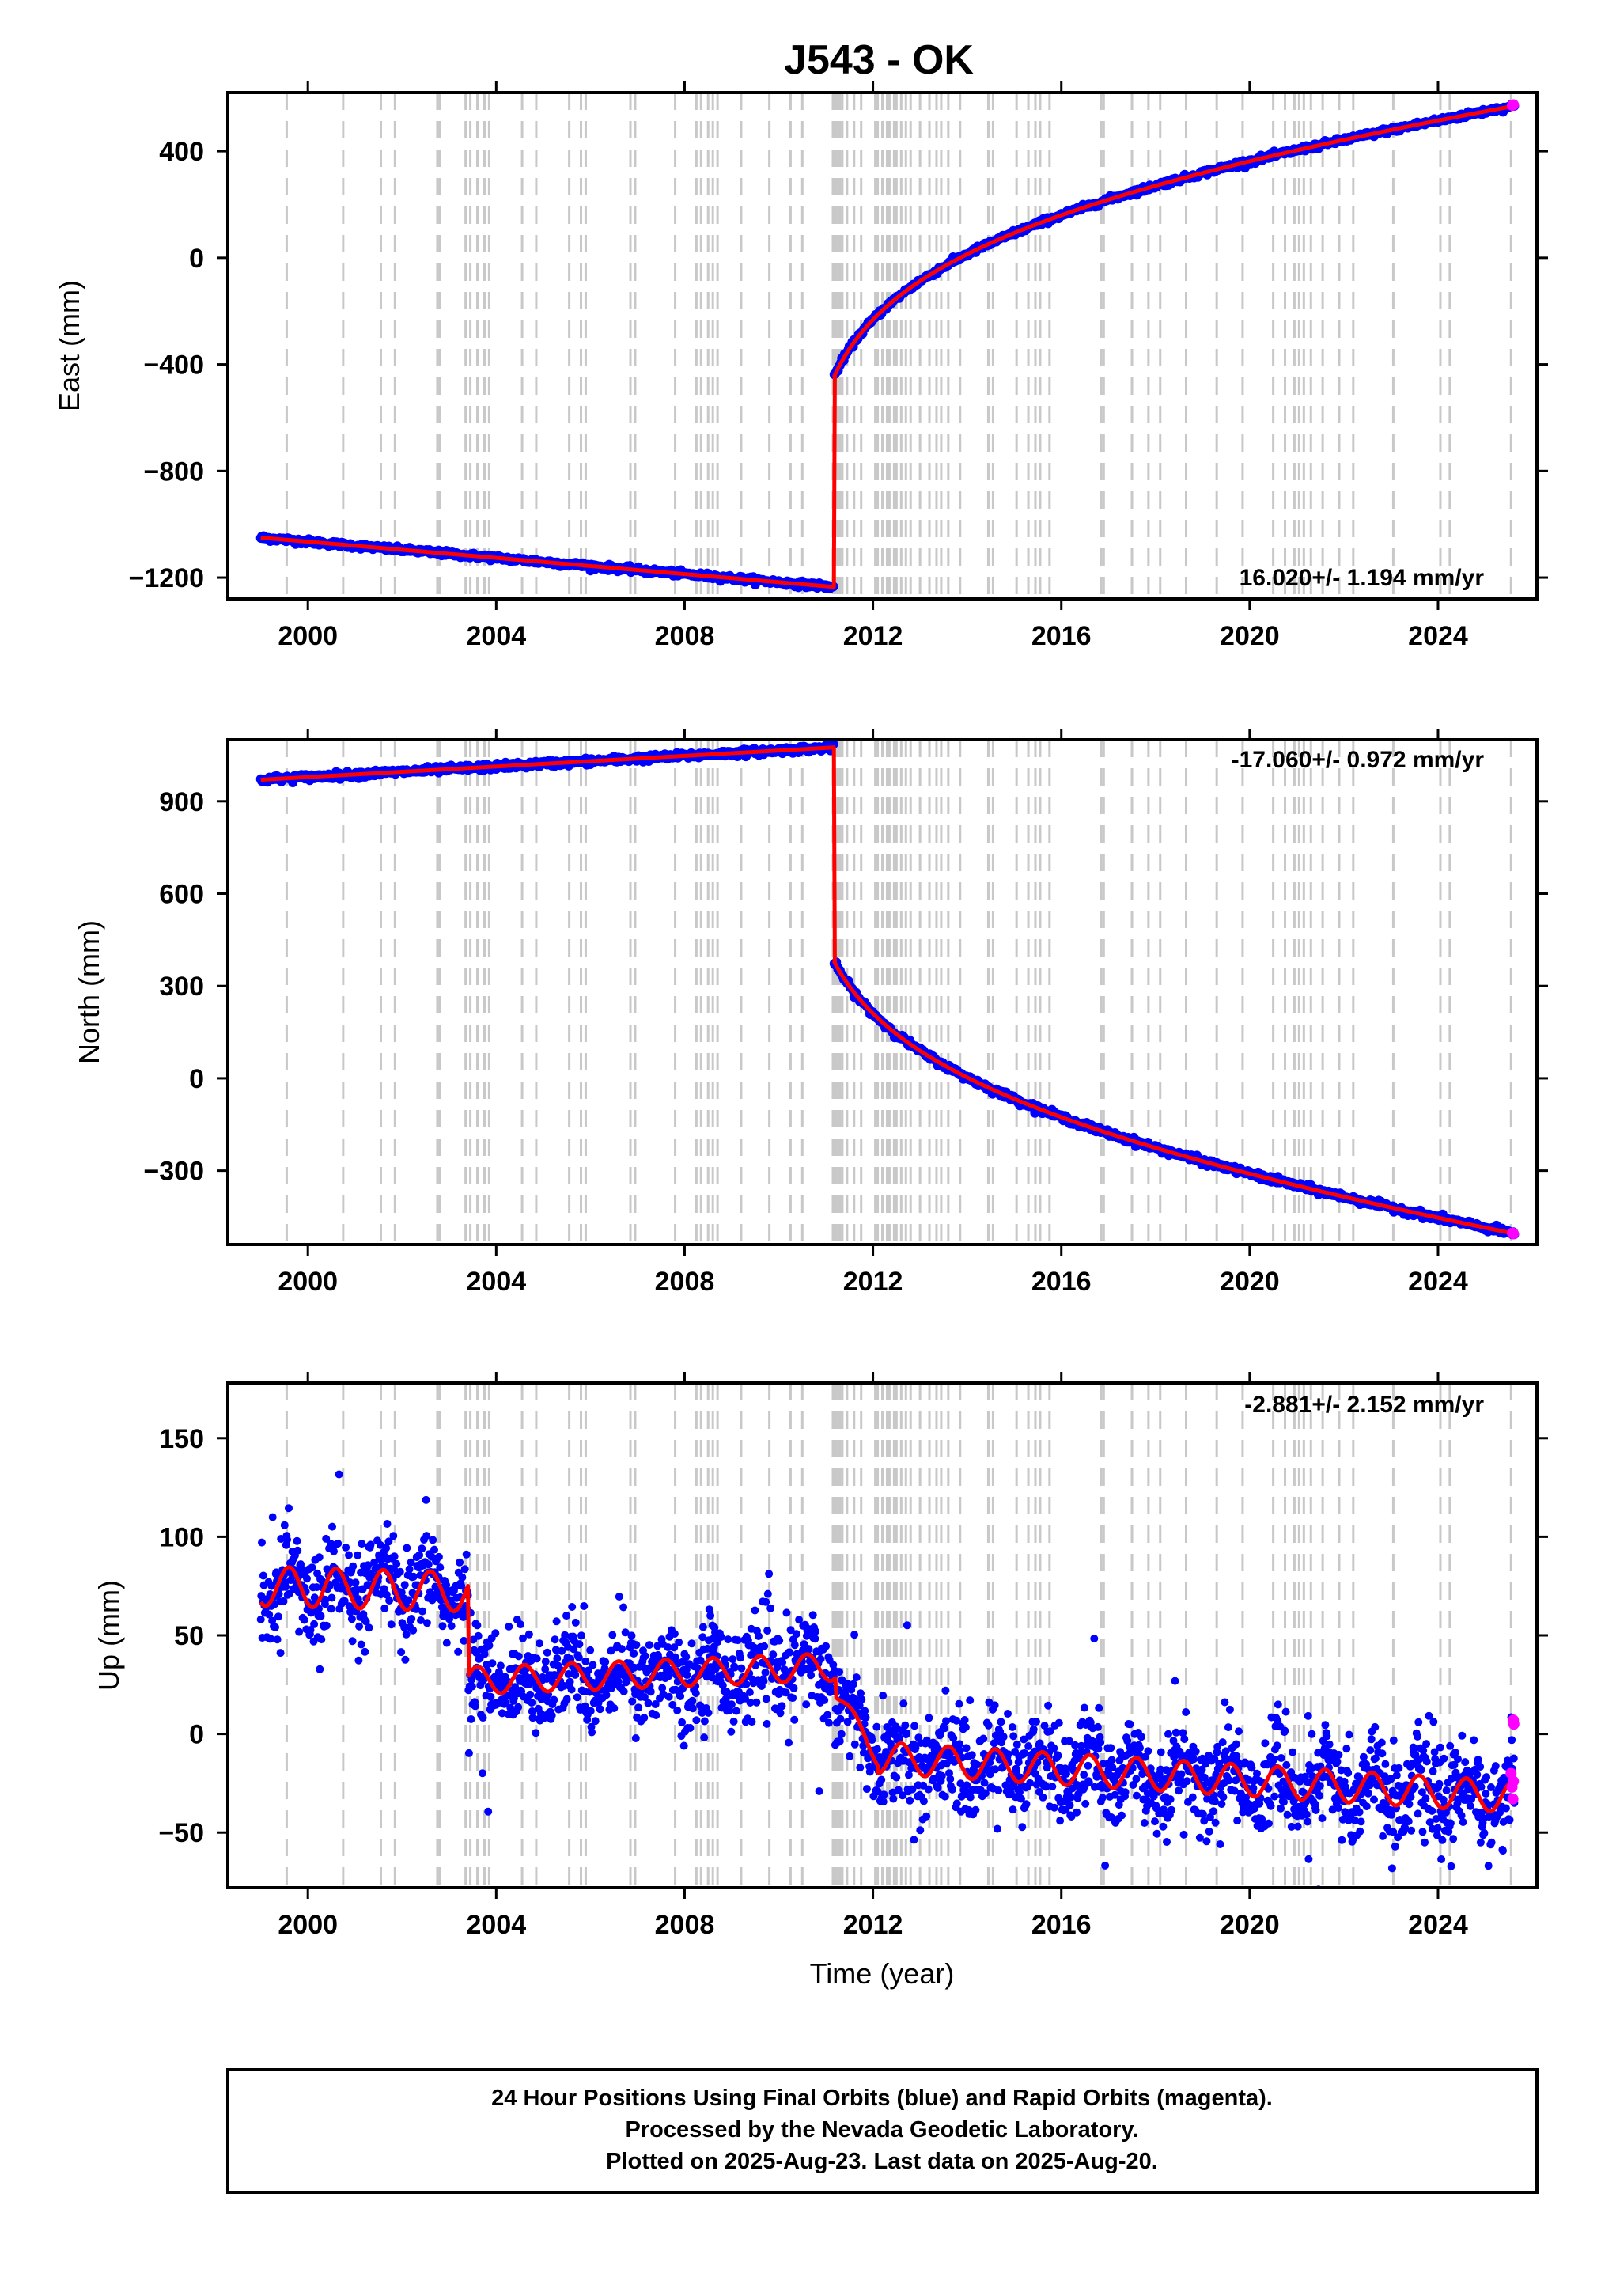 This screenshot has width=1601, height=2296. I want to click on y-tick-label: 300, so click(182, 987).